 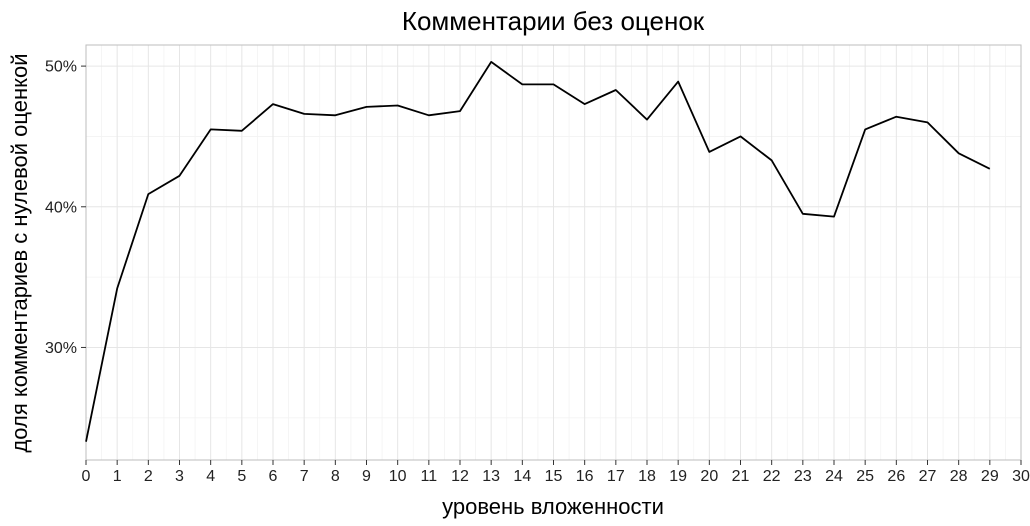 I want to click on x-tick-label: 5, so click(x=241, y=476).